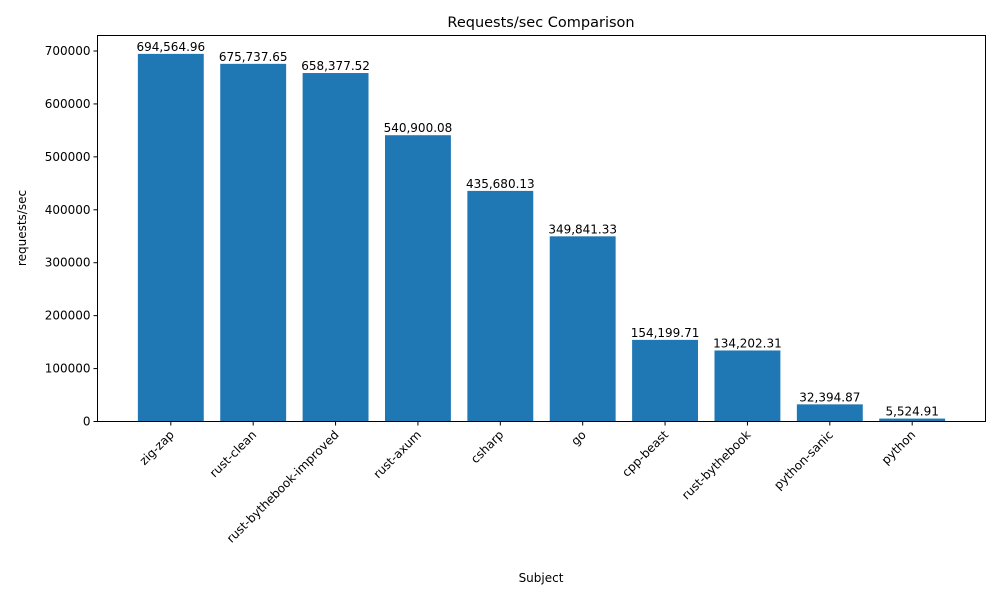  Describe the element at coordinates (645, 454) in the screenshot. I see `x-tick-label: cpp-beast` at that location.